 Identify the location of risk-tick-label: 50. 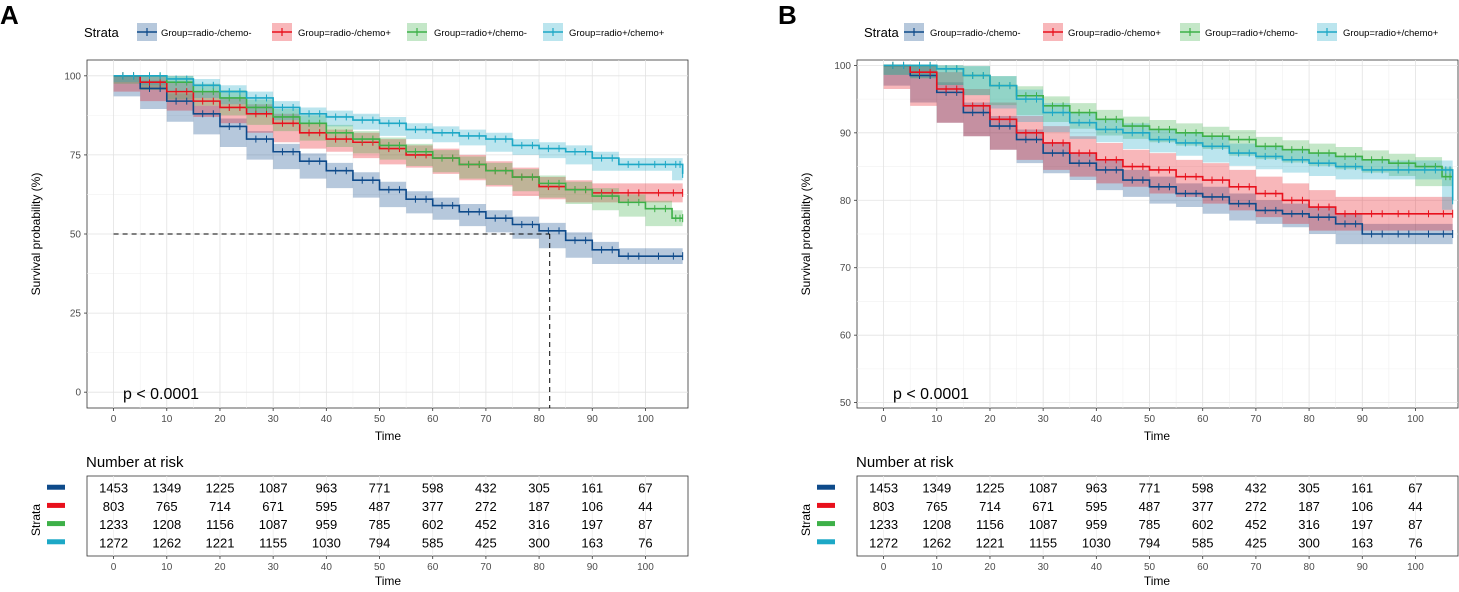
(1150, 567).